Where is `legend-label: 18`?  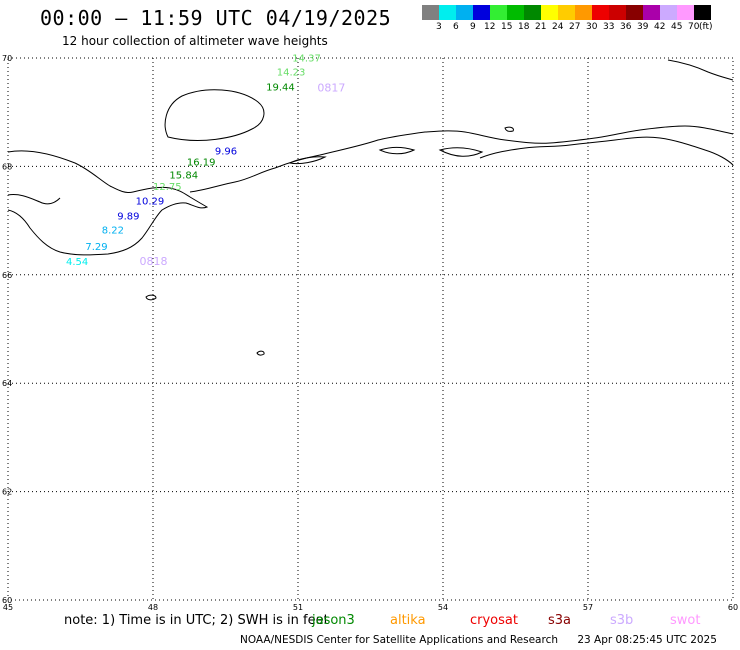 legend-label: 18 is located at coordinates (524, 27).